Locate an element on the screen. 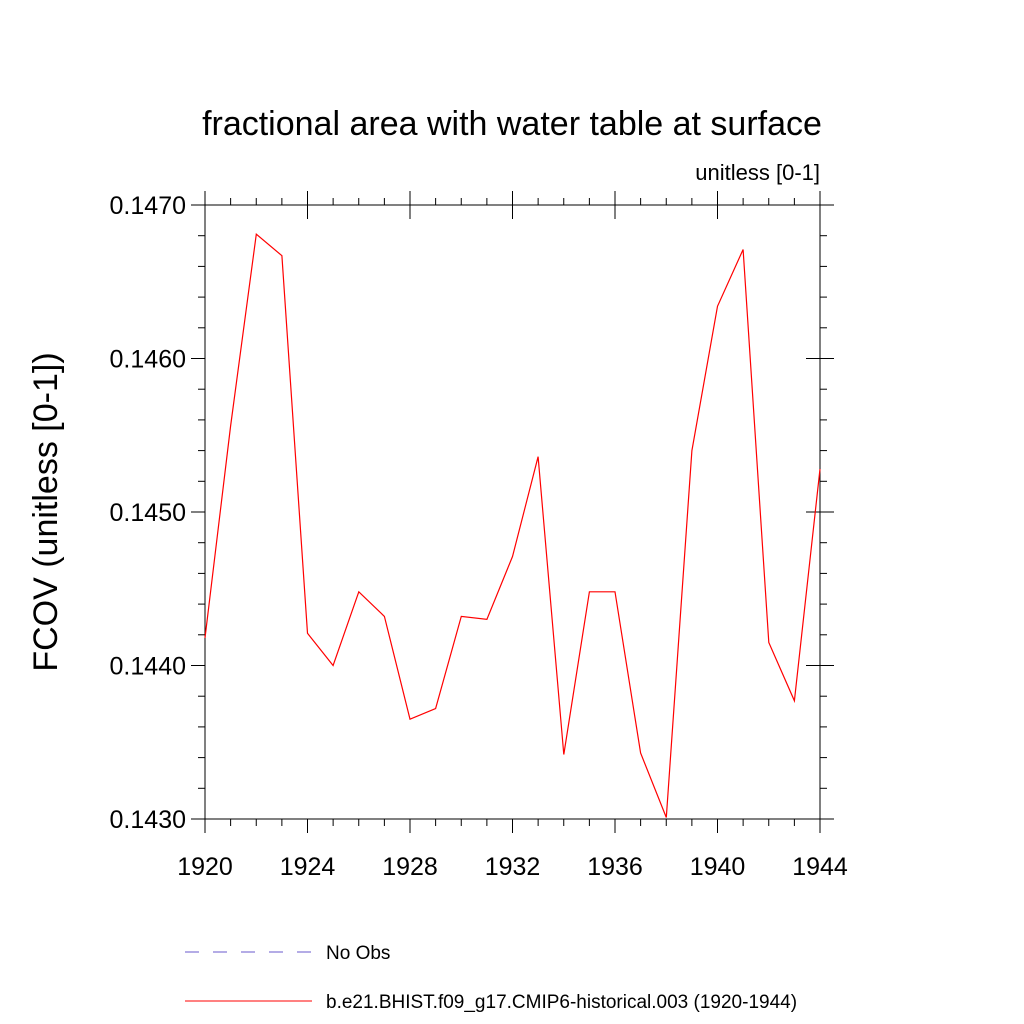 The image size is (1024, 1024). x-tick-label: 1920 is located at coordinates (205, 867).